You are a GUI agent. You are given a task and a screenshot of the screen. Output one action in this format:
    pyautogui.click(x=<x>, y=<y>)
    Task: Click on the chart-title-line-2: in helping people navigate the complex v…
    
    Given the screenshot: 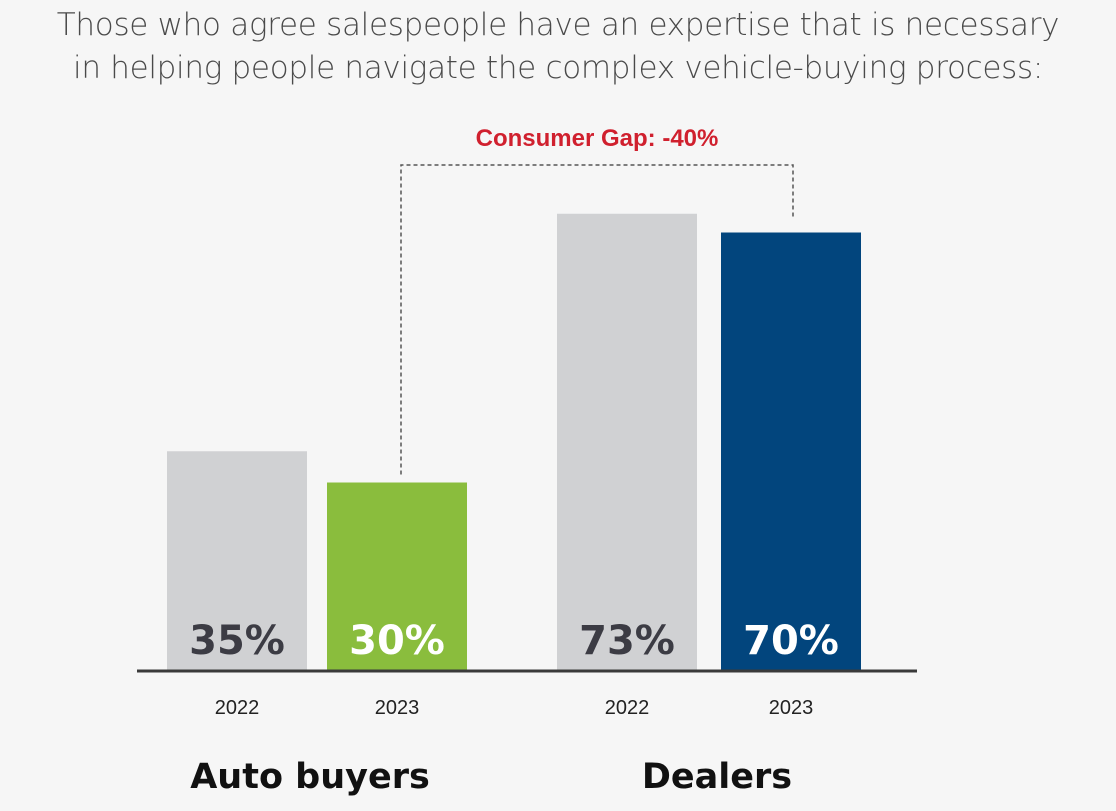 What is the action you would take?
    pyautogui.click(x=558, y=68)
    